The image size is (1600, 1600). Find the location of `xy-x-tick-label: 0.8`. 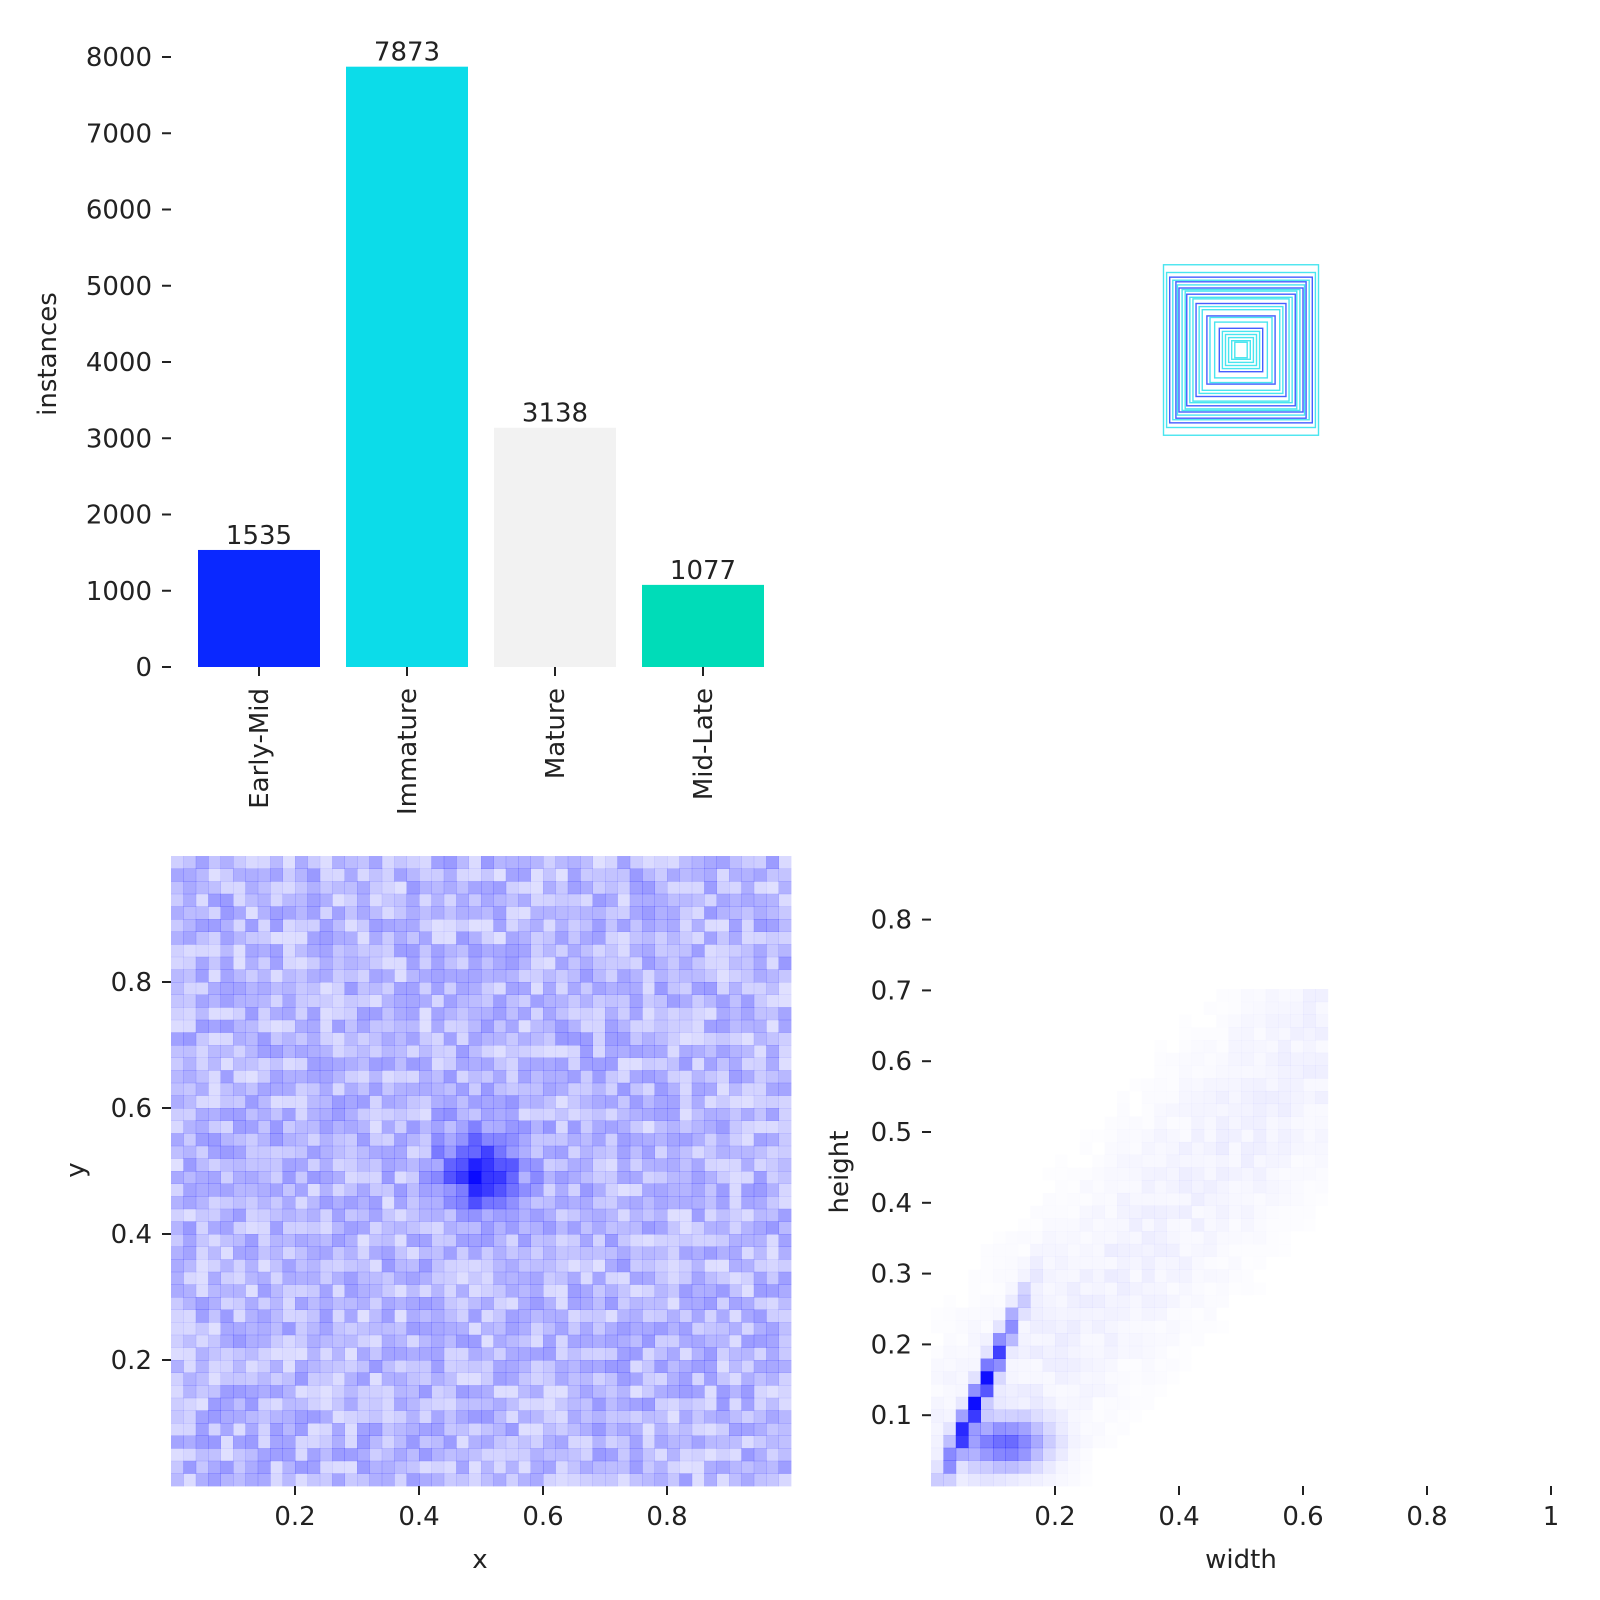

xy-x-tick-label: 0.8 is located at coordinates (666, 1517).